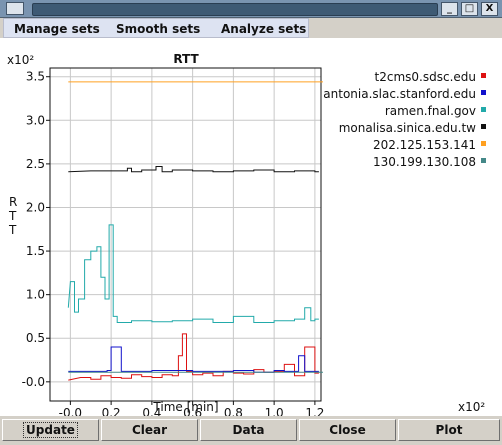 The height and width of the screenshot is (445, 502). Describe the element at coordinates (449, 9) in the screenshot. I see `minimize-button: _` at that location.